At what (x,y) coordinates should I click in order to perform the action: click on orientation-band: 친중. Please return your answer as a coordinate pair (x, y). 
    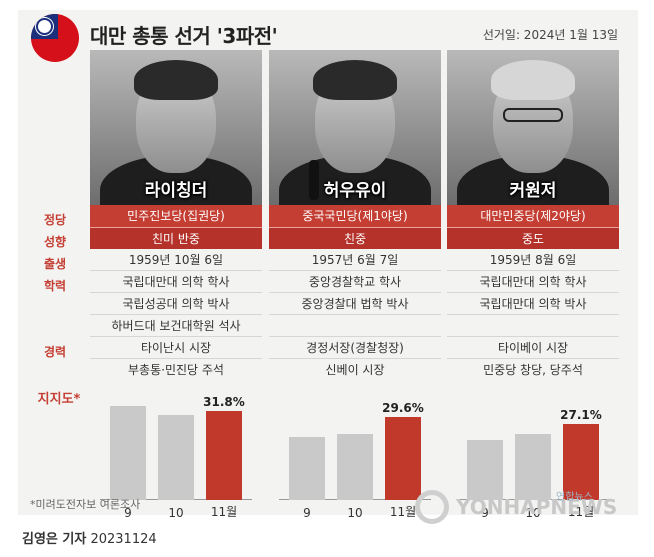
    Looking at the image, I should click on (355, 238).